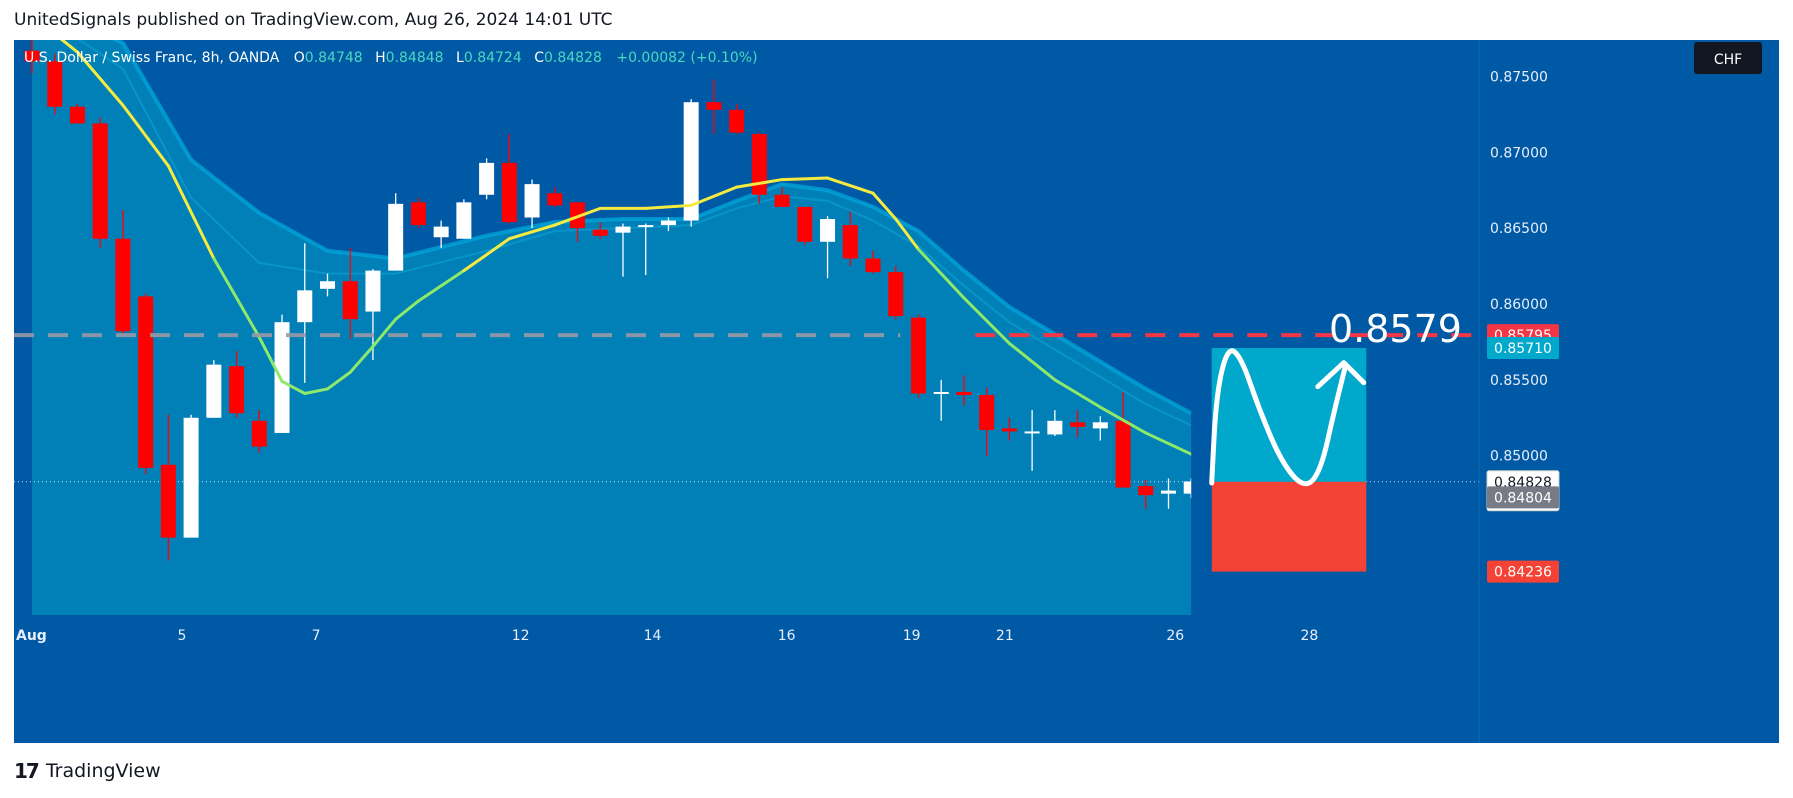 The height and width of the screenshot is (798, 1793). What do you see at coordinates (1519, 305) in the screenshot?
I see `y-tick-label: 0.86000` at bounding box center [1519, 305].